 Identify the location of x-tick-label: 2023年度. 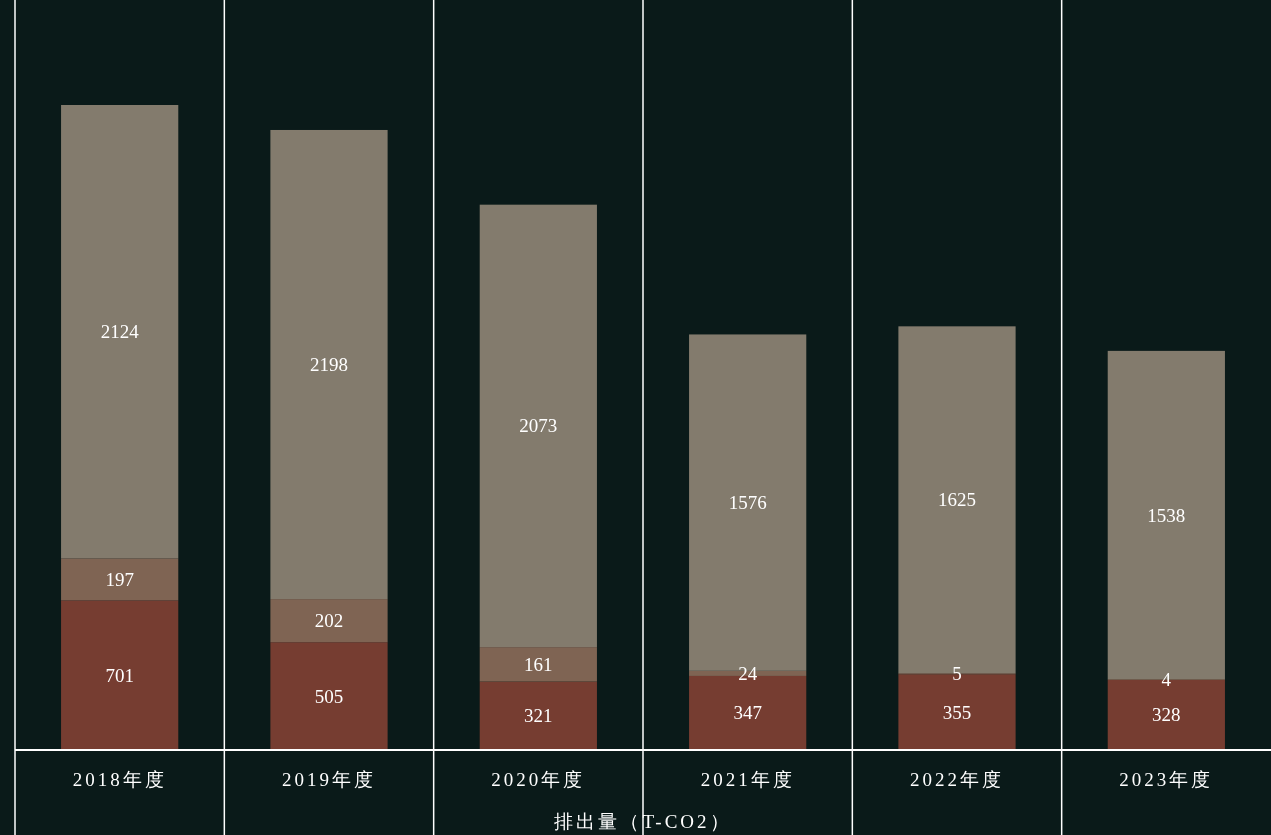
(1166, 779).